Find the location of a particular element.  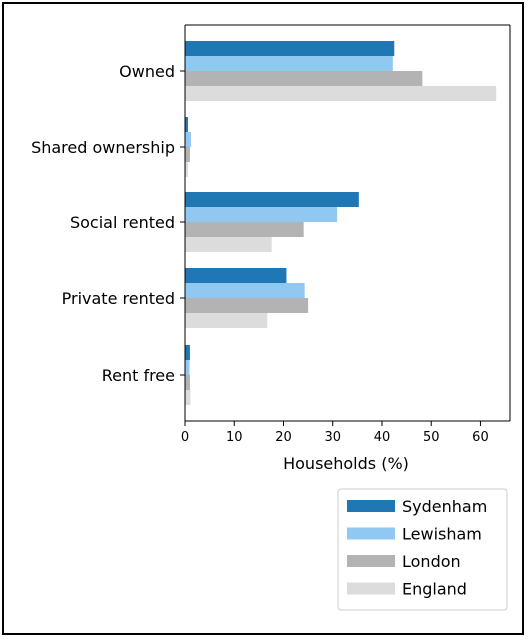

bar-owned-lewisham is located at coordinates (289, 63).